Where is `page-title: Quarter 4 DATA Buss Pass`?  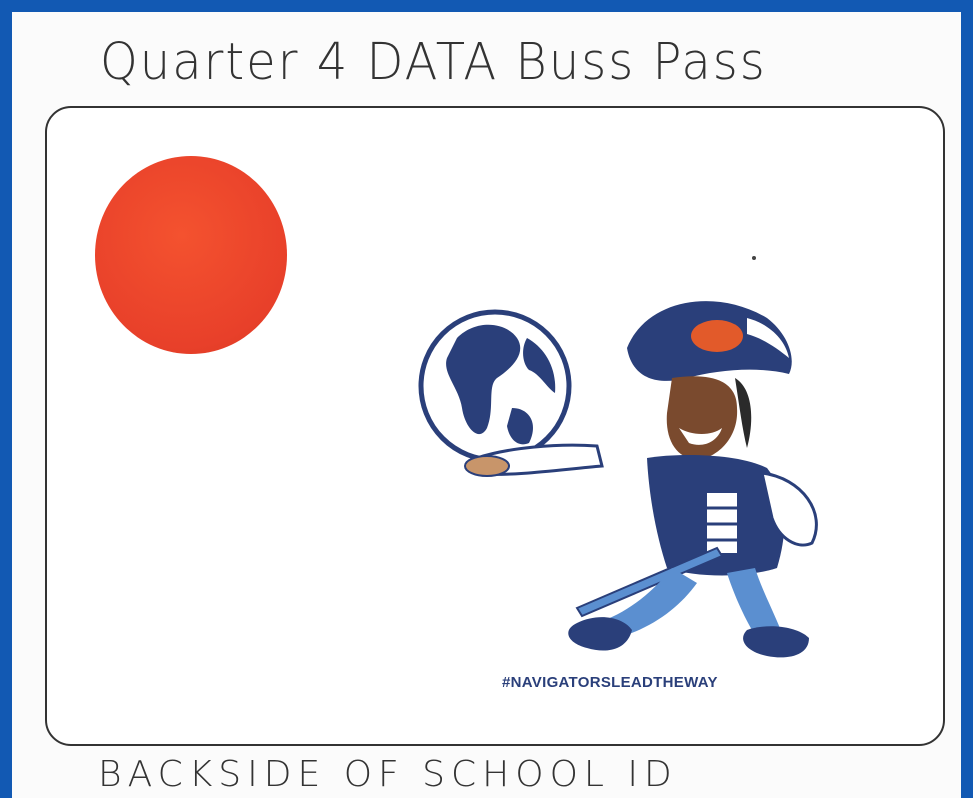 page-title: Quarter 4 DATA Buss Pass is located at coordinates (433, 62).